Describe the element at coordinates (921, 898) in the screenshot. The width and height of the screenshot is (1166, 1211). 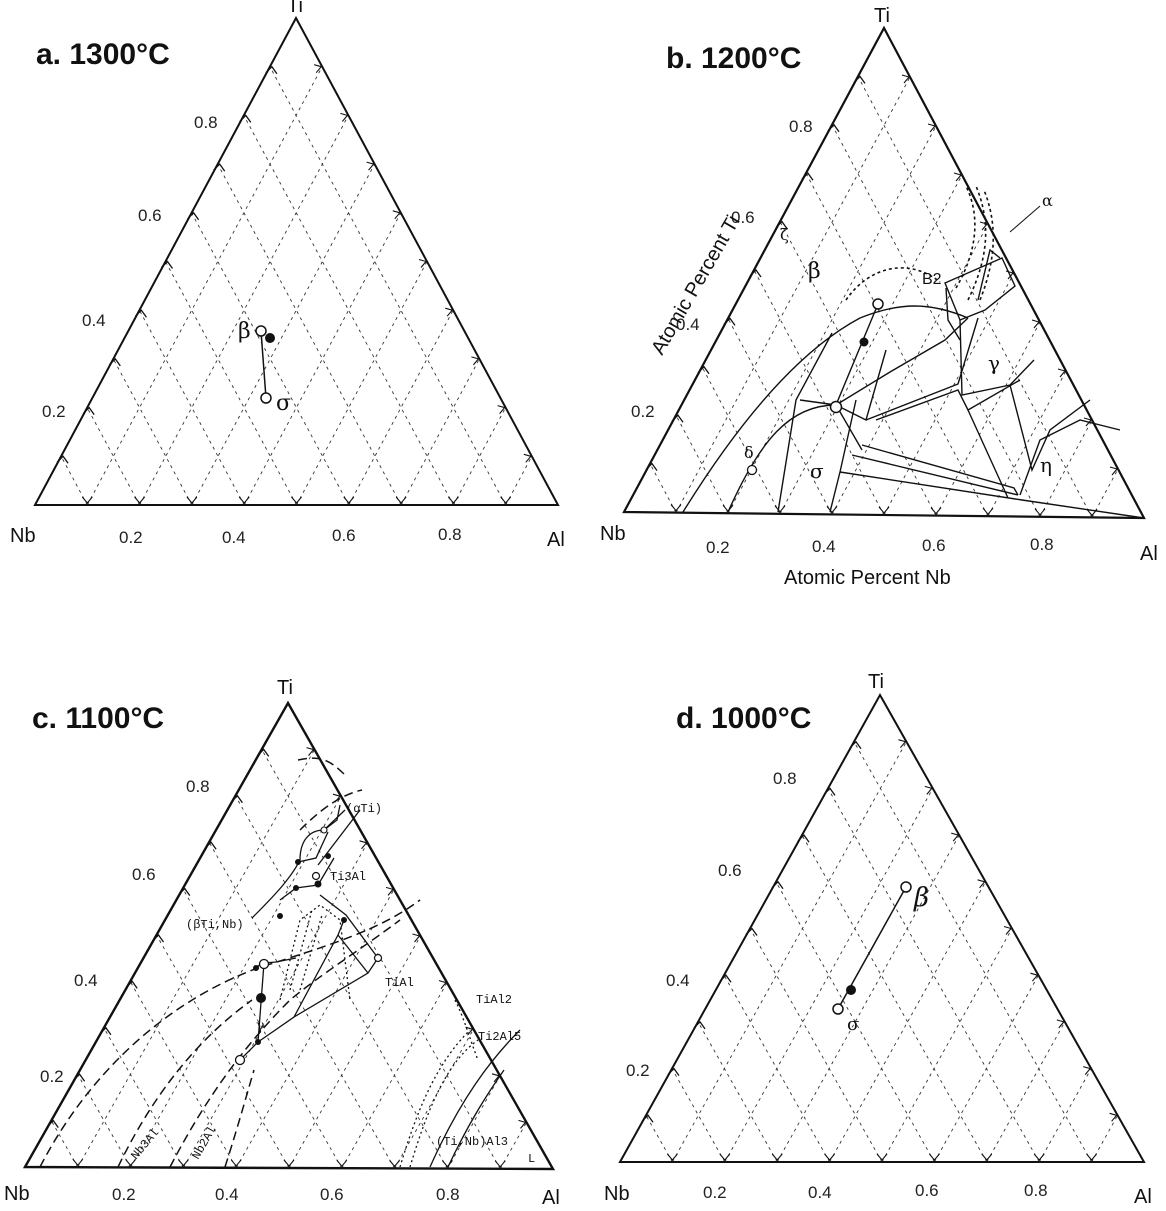
I see `panel-d-label-beta: β` at that location.